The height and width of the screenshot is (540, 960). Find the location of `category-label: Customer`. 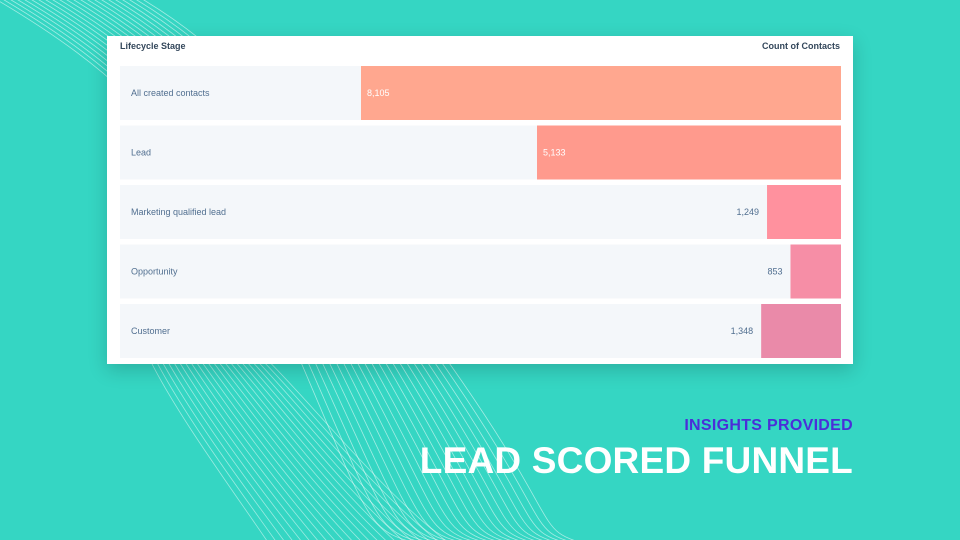

category-label: Customer is located at coordinates (150, 331).